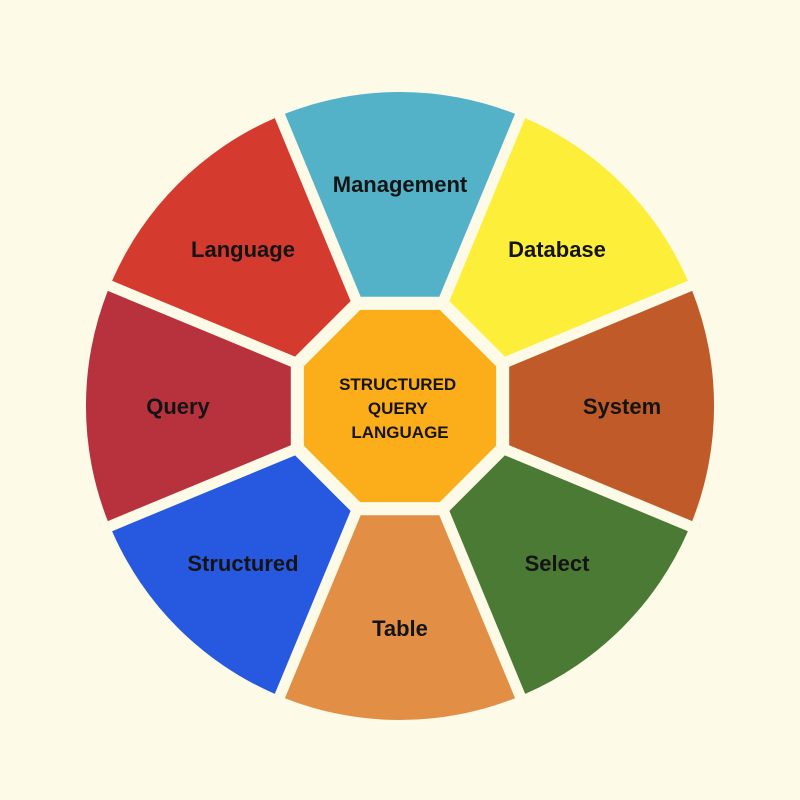  I want to click on segment-management-shape, so click(400, 194).